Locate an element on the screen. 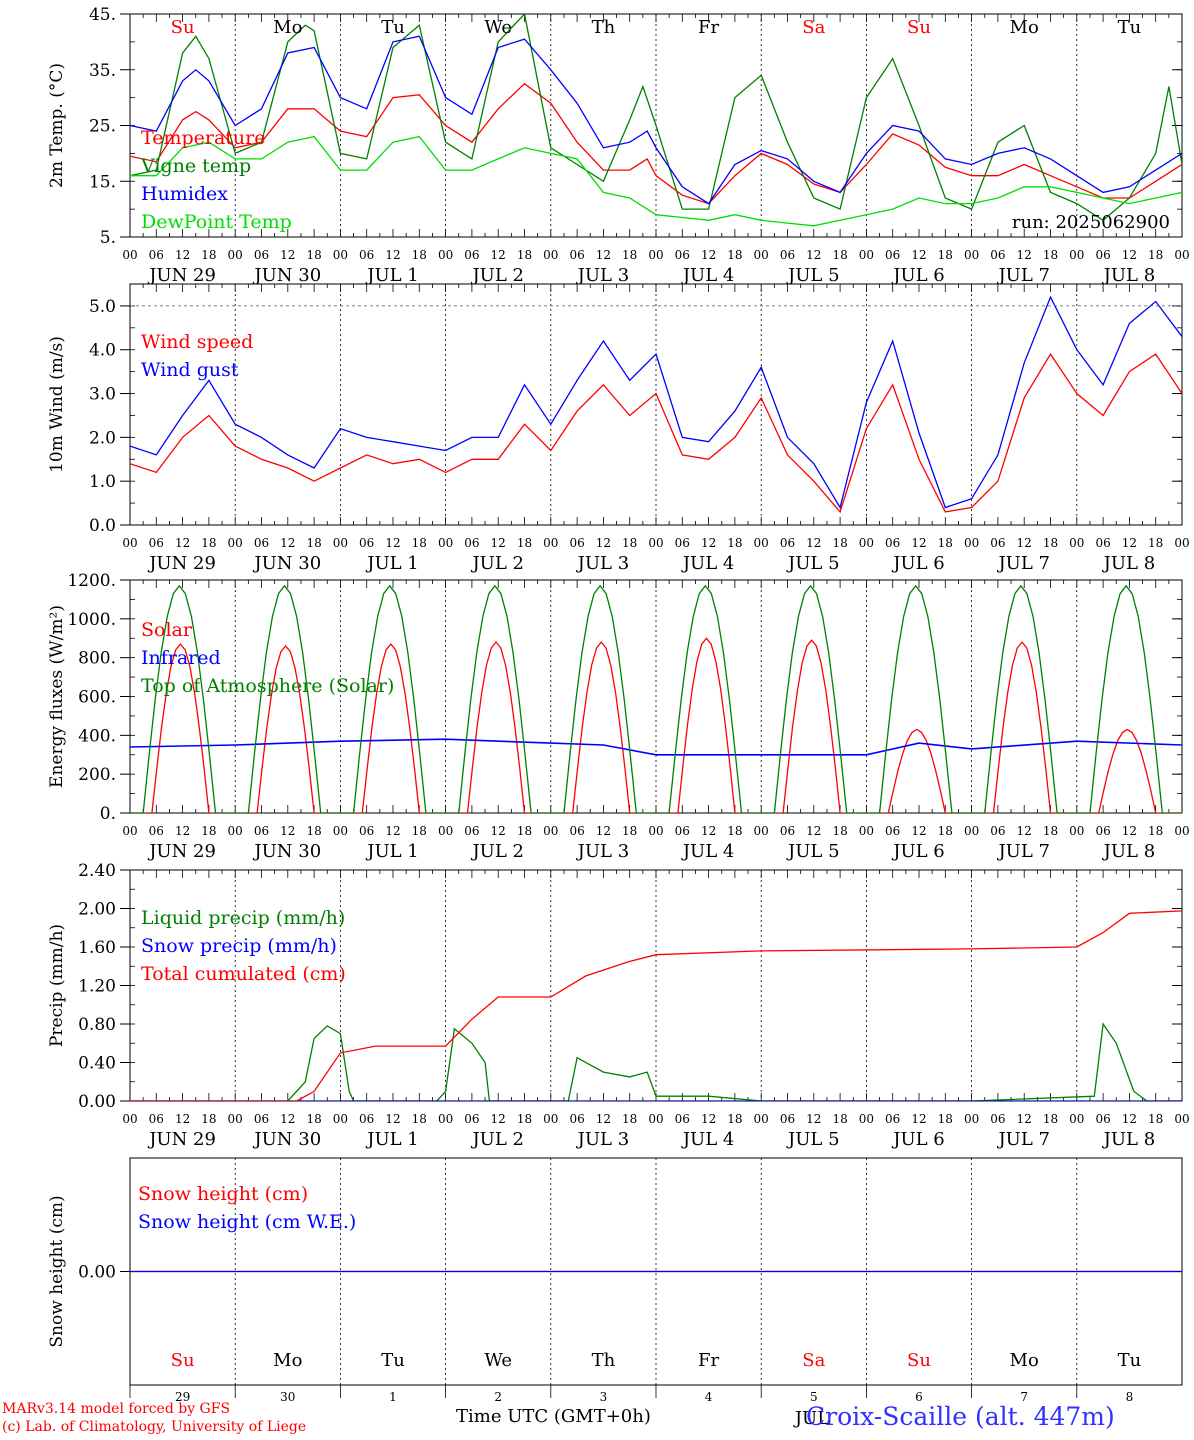 This screenshot has height=1440, width=1194. y-tick-label: 1000. is located at coordinates (91, 620).